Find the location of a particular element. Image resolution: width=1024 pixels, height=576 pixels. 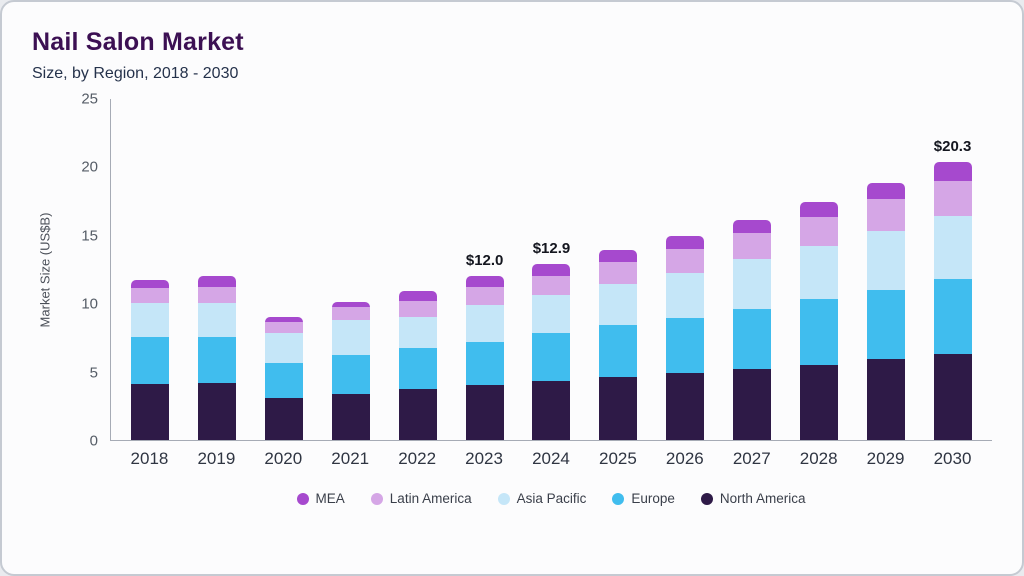

bar-segment-2030-north-america is located at coordinates (952, 396).